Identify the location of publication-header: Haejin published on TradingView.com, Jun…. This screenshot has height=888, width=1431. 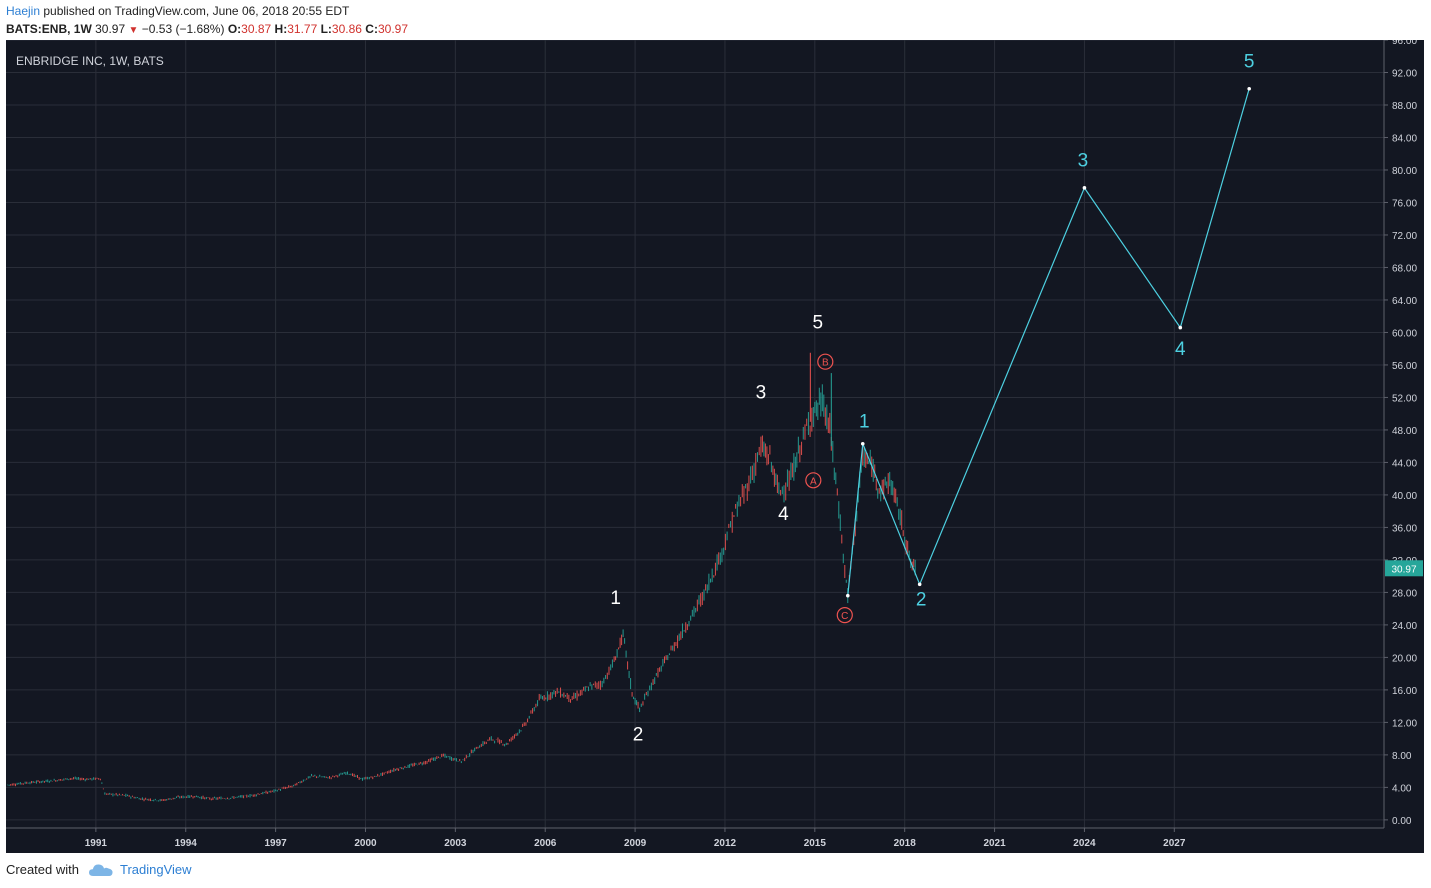
(716, 20).